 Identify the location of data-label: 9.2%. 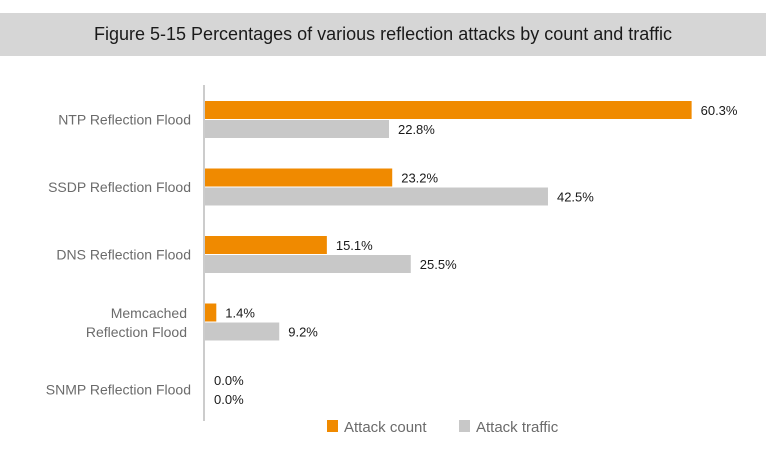
(303, 332).